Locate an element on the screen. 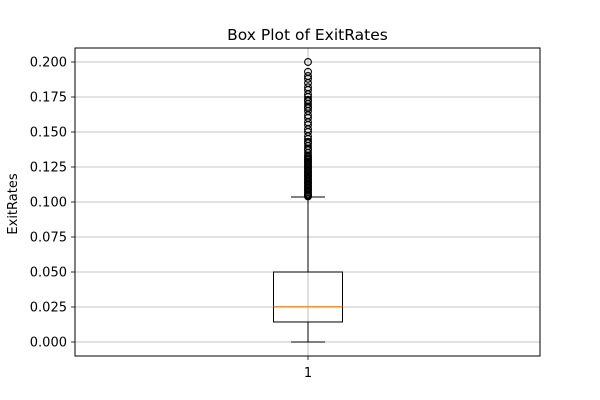  y-tick-label: 0.000 is located at coordinates (48, 343).